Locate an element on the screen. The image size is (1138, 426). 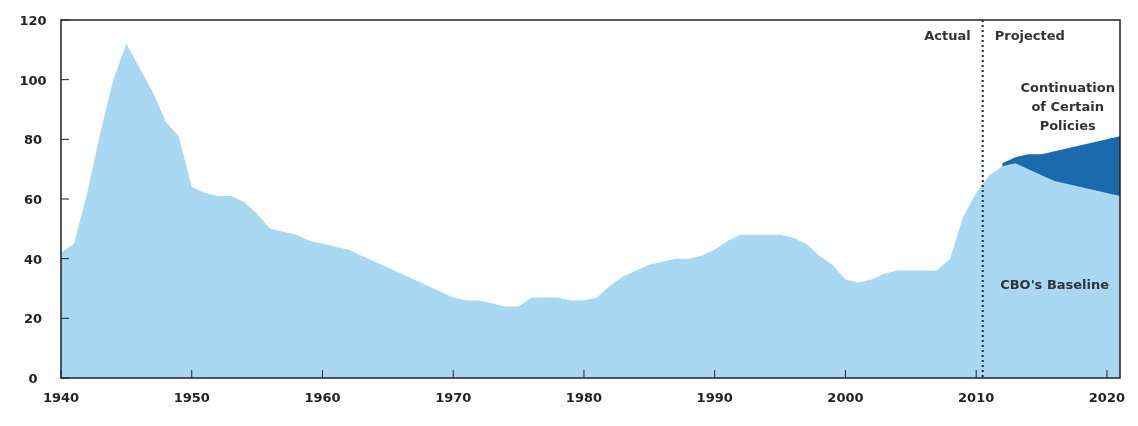
x-tick-label: 1980 is located at coordinates (584, 397).